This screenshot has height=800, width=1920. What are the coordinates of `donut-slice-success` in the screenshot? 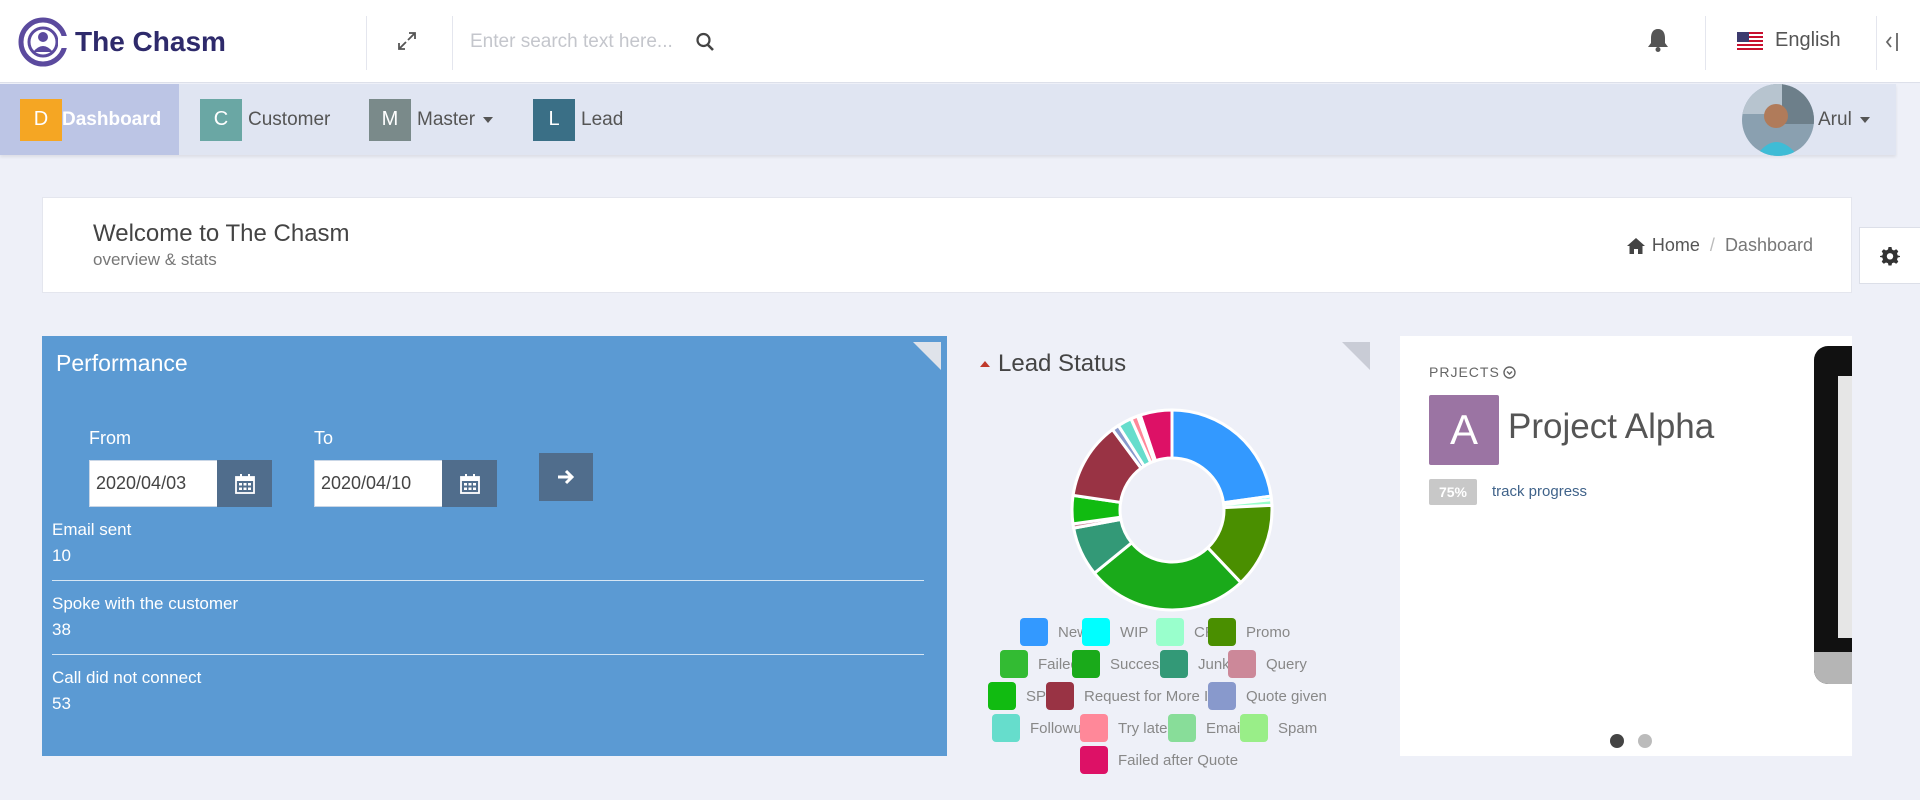 It's located at (1167, 576).